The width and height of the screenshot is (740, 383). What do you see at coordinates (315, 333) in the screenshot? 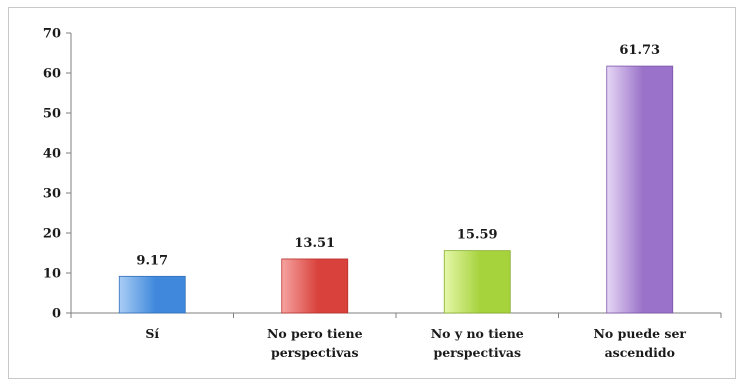
I see `category-label-2: No pero tiene` at bounding box center [315, 333].